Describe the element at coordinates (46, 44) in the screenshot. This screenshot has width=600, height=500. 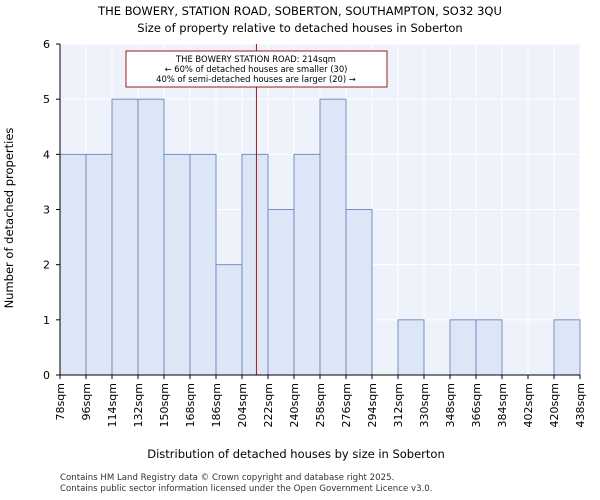
I see `y-tick-label: 6` at that location.